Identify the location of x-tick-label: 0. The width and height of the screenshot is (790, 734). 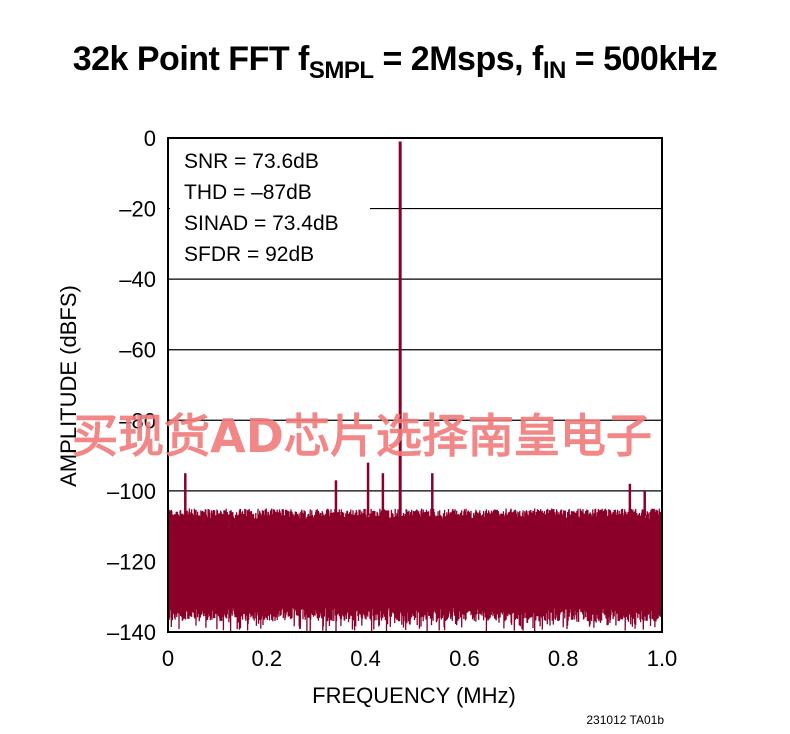
(168, 658).